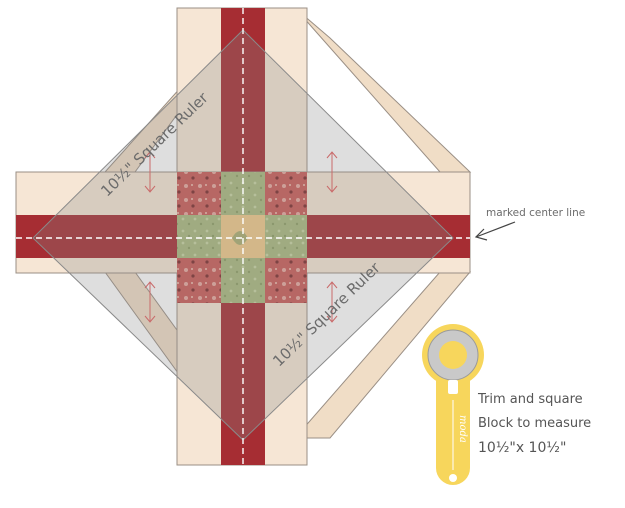 This screenshot has width=625, height=508. I want to click on double-arrow-icons, so click(241, 237).